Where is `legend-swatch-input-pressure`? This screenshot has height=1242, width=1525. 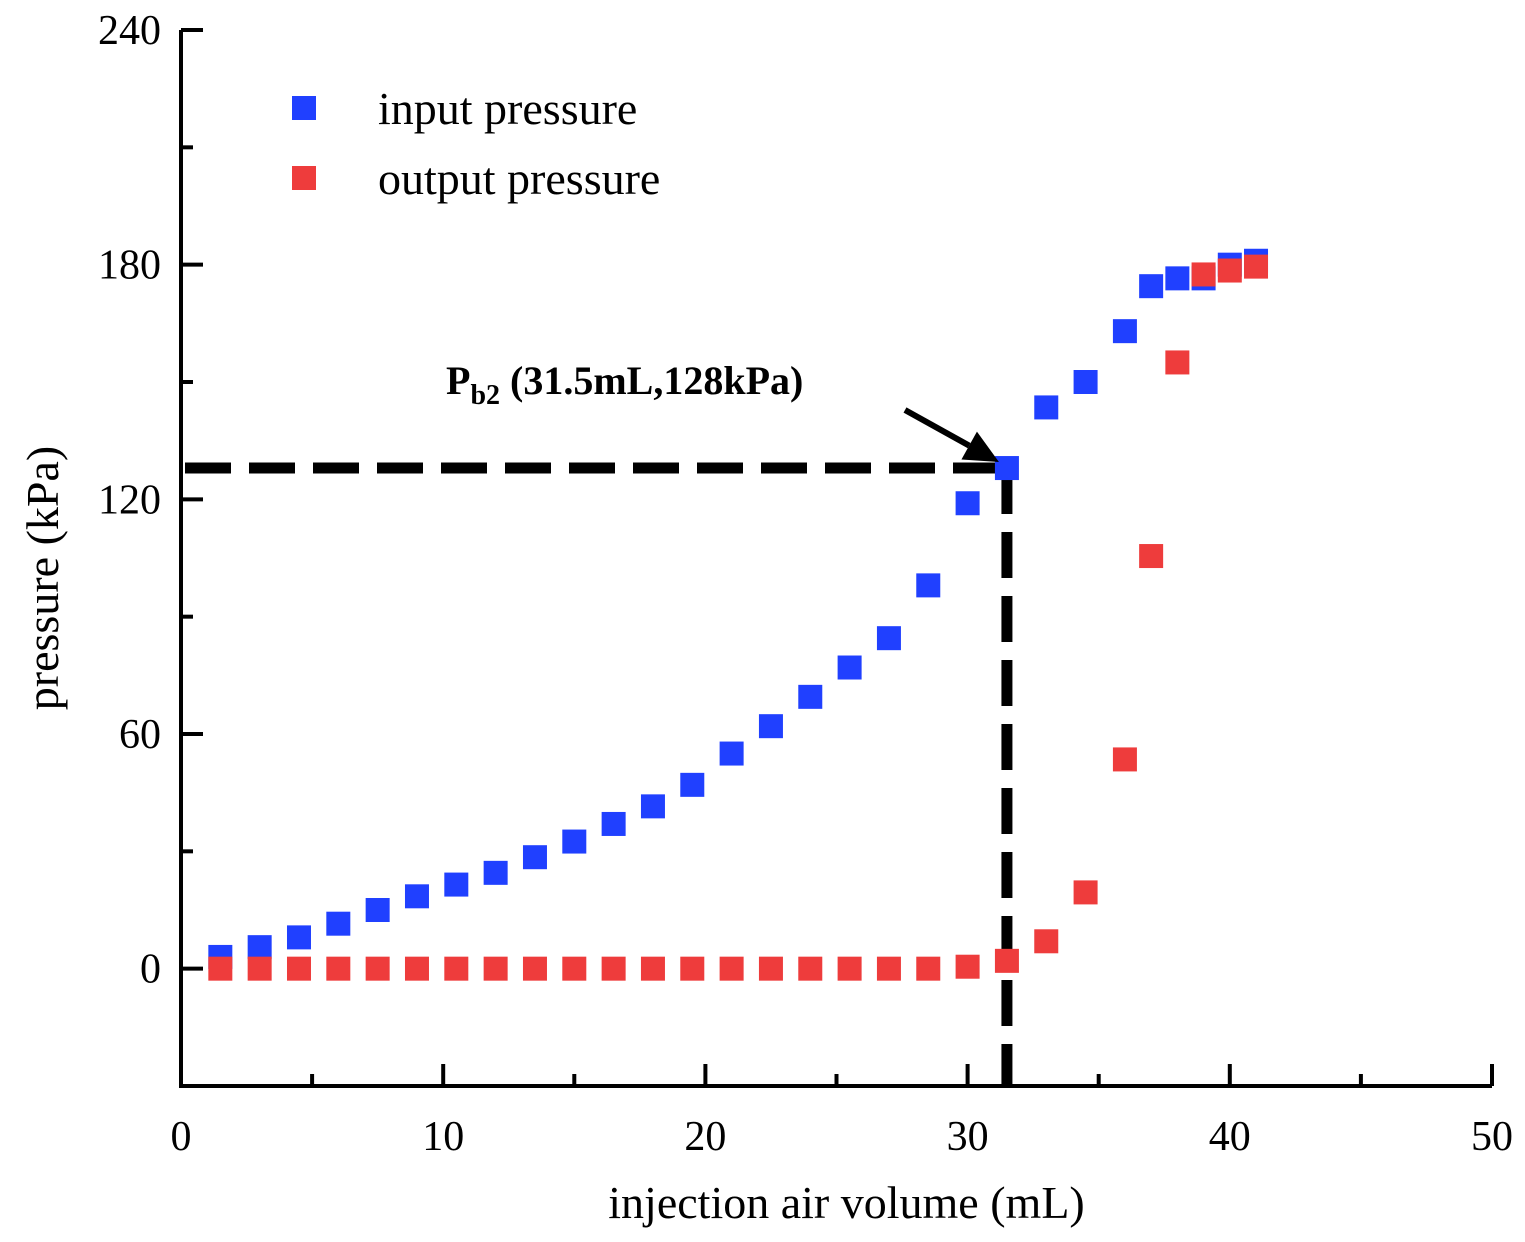 legend-swatch-input-pressure is located at coordinates (304, 108).